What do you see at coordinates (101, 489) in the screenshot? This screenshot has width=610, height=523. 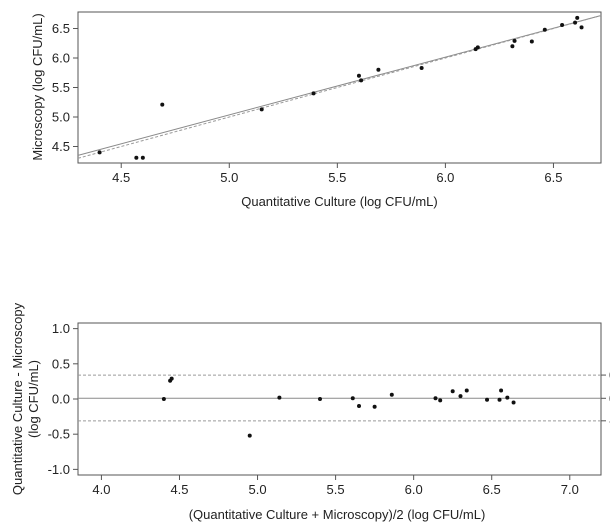 I see `x-tick-label: 4.0` at bounding box center [101, 489].